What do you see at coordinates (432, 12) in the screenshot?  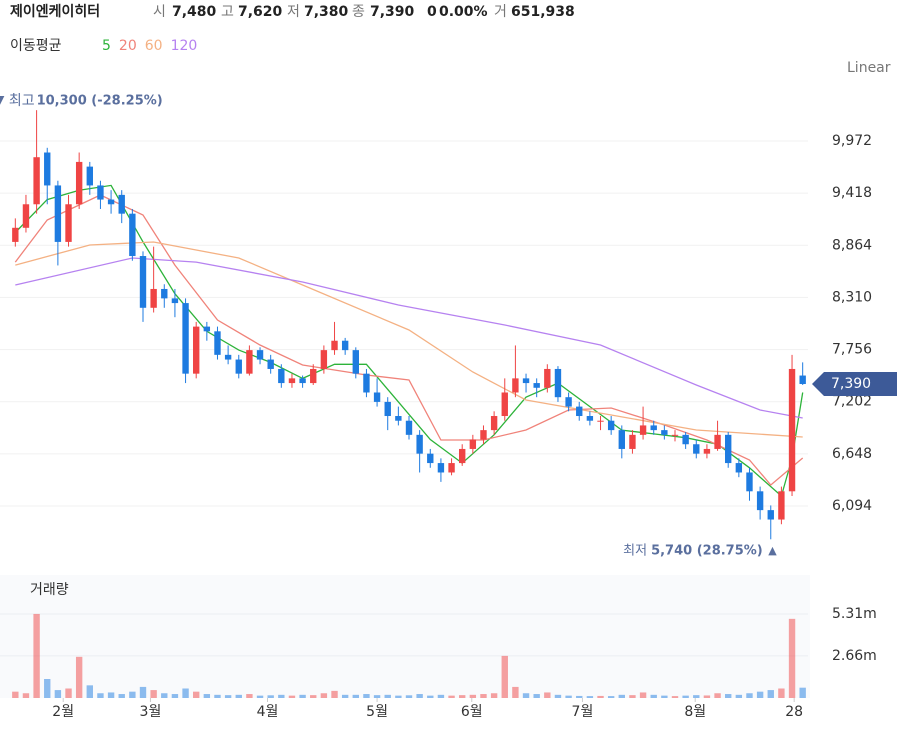 I see `summary-label: 0` at bounding box center [432, 12].